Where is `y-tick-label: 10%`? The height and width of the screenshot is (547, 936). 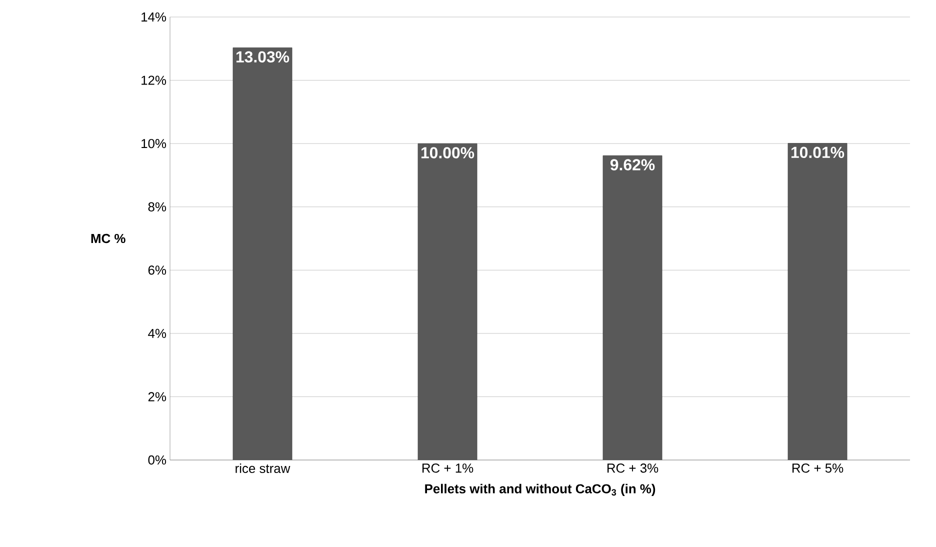
y-tick-label: 10% is located at coordinates (154, 143).